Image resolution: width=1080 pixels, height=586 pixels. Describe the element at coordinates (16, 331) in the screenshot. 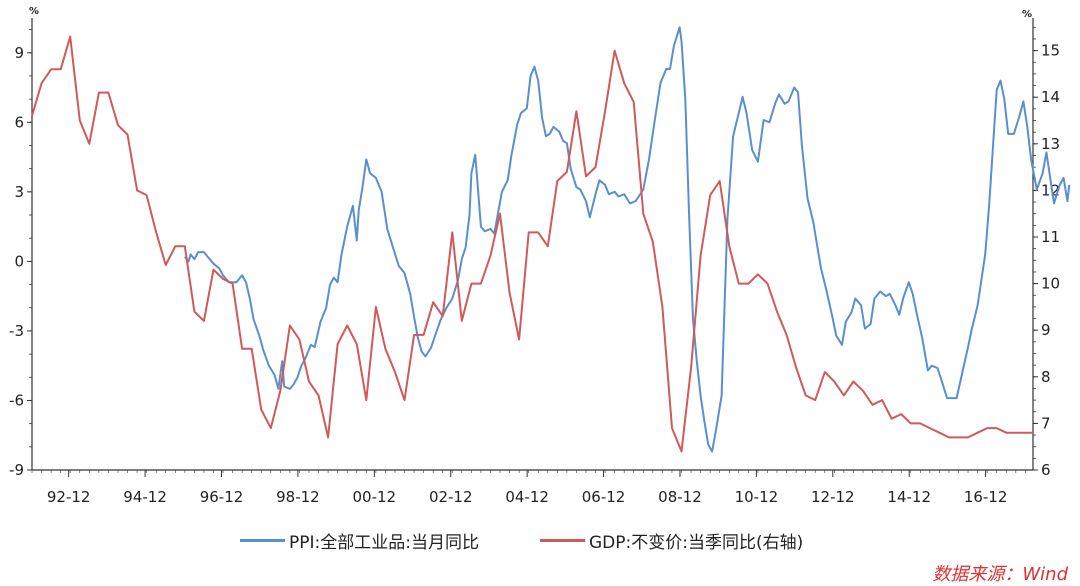

I see `left-tick-label: -3` at that location.